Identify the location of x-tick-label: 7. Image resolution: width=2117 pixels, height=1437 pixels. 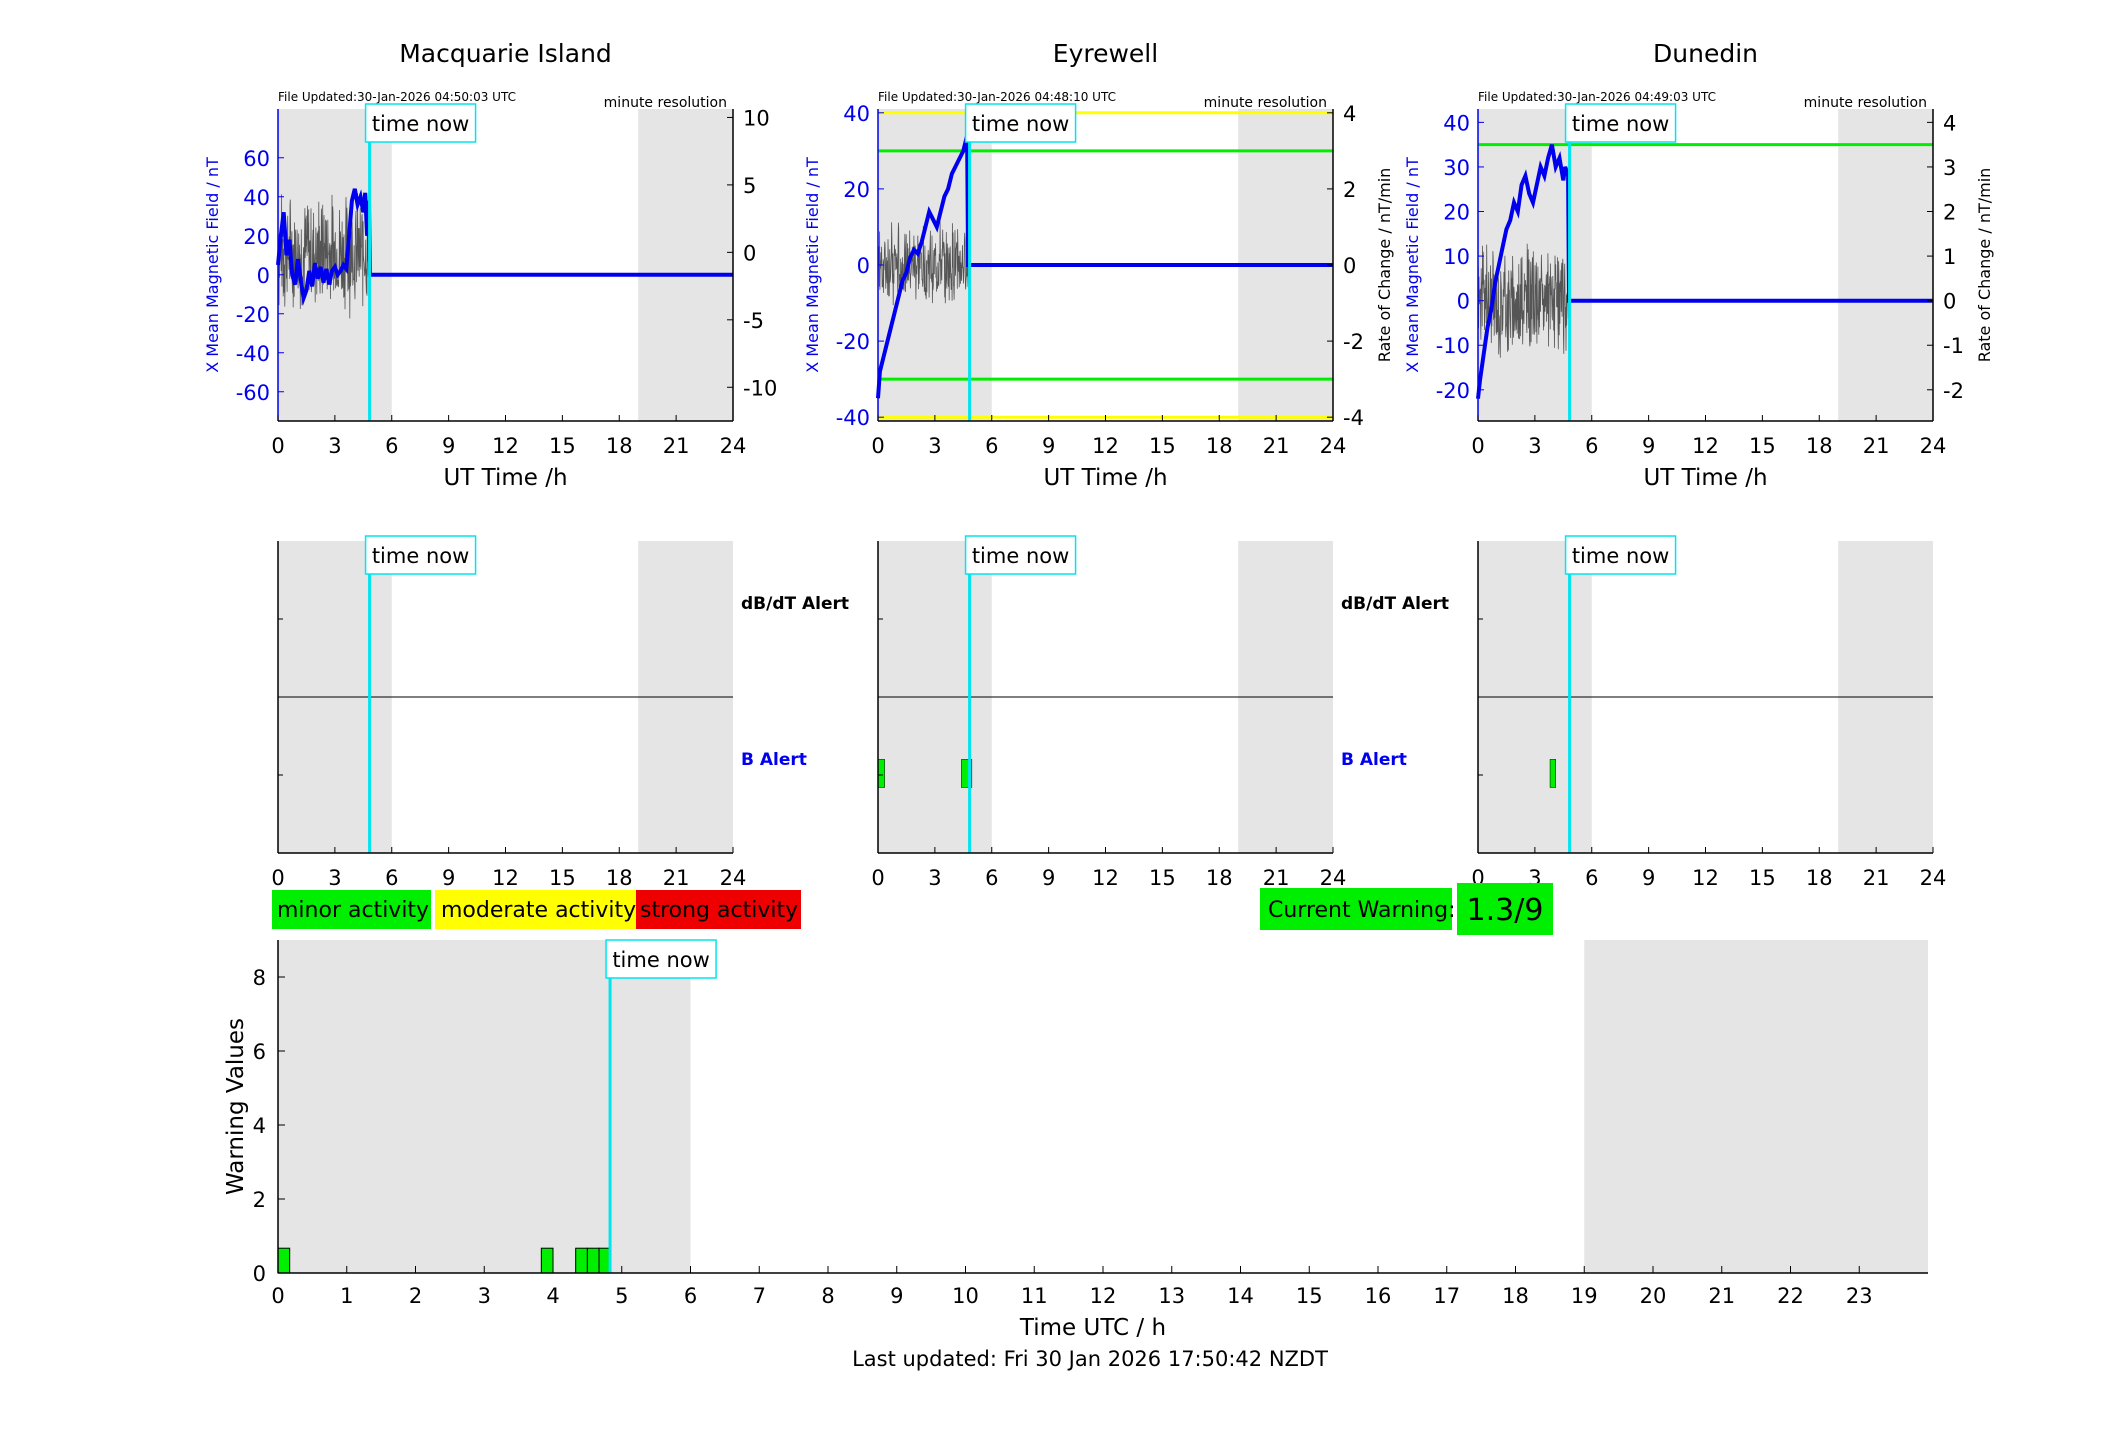
(759, 1296).